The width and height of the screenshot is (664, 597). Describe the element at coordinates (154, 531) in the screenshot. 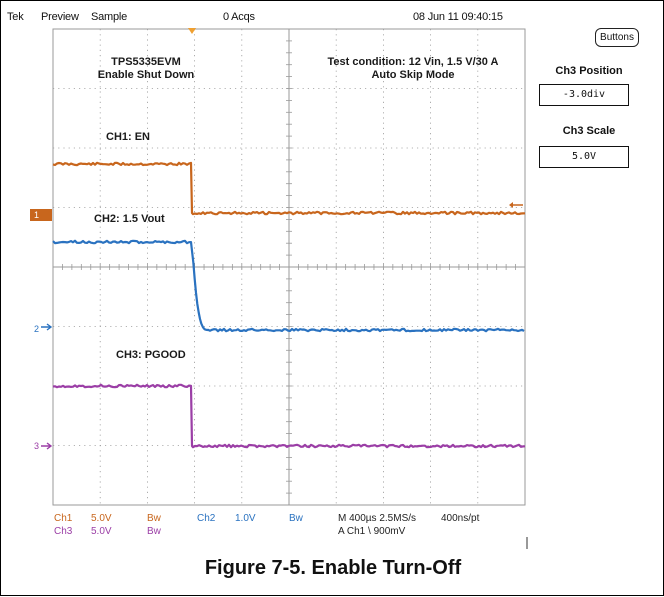

I see `ch3-bandwidth-icon: Bw` at that location.